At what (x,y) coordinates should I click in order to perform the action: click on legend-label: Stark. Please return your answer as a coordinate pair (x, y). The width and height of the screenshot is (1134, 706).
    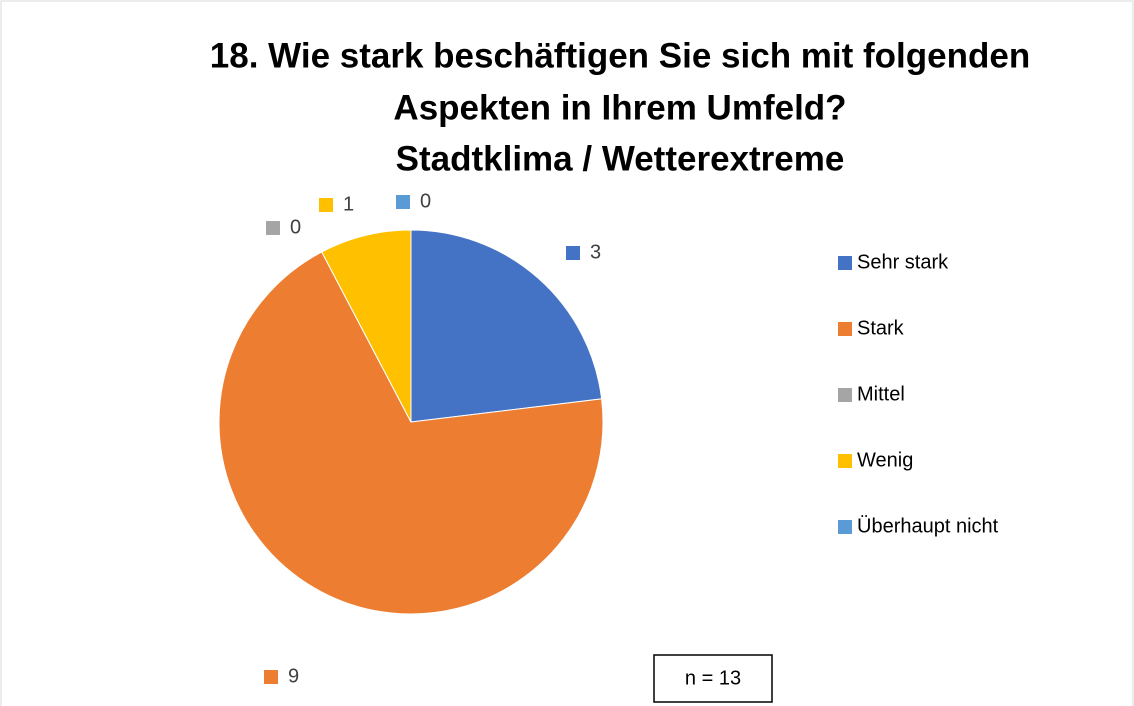
    Looking at the image, I should click on (881, 328).